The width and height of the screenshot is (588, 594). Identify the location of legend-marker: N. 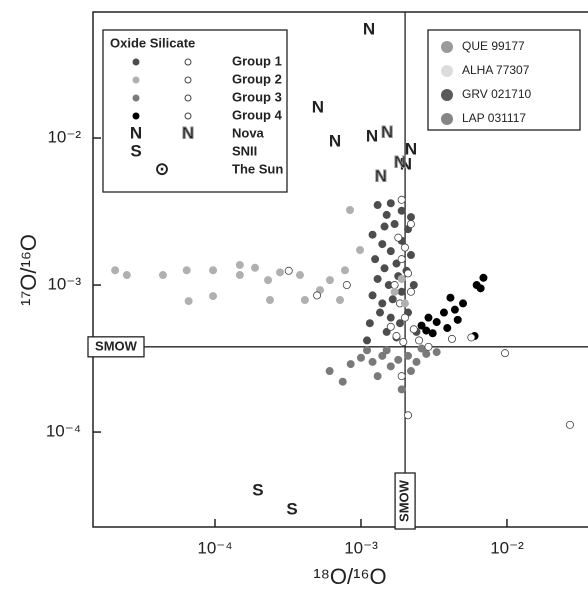
(188, 132).